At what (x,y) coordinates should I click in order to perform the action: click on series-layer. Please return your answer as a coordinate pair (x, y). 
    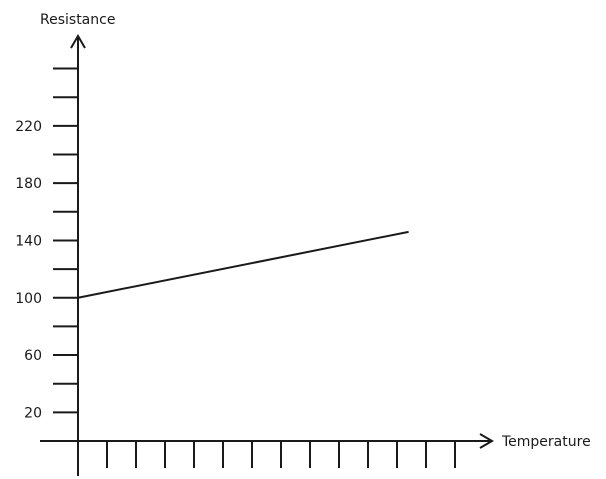
    Looking at the image, I should click on (243, 264).